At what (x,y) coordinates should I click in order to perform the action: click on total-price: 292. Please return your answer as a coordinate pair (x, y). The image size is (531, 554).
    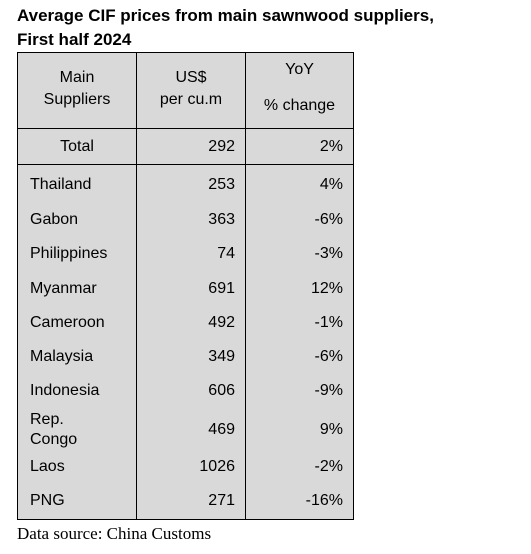
    Looking at the image, I should click on (221, 146).